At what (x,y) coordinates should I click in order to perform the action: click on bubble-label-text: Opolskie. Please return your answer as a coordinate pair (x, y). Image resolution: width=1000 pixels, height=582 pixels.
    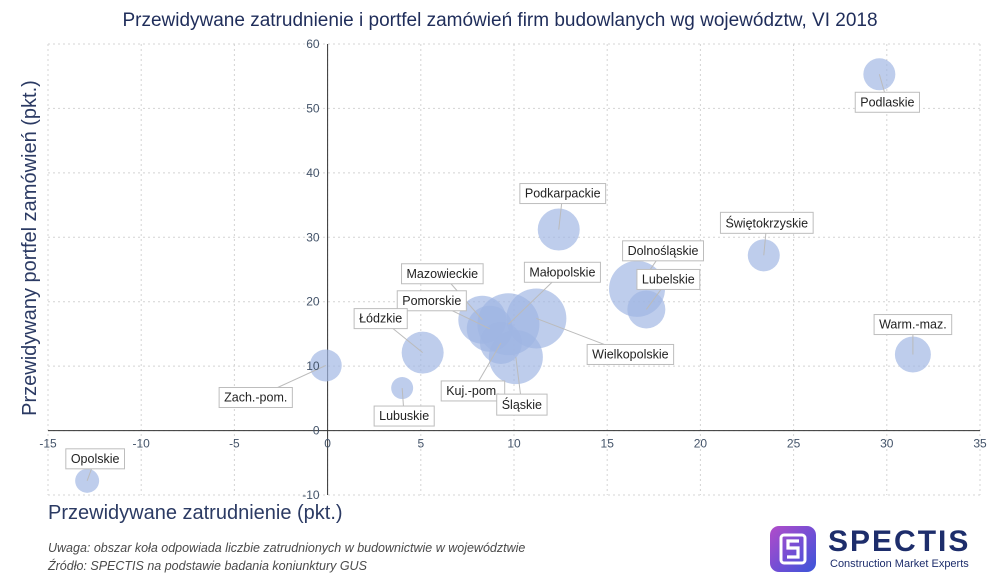
    Looking at the image, I should click on (95, 459).